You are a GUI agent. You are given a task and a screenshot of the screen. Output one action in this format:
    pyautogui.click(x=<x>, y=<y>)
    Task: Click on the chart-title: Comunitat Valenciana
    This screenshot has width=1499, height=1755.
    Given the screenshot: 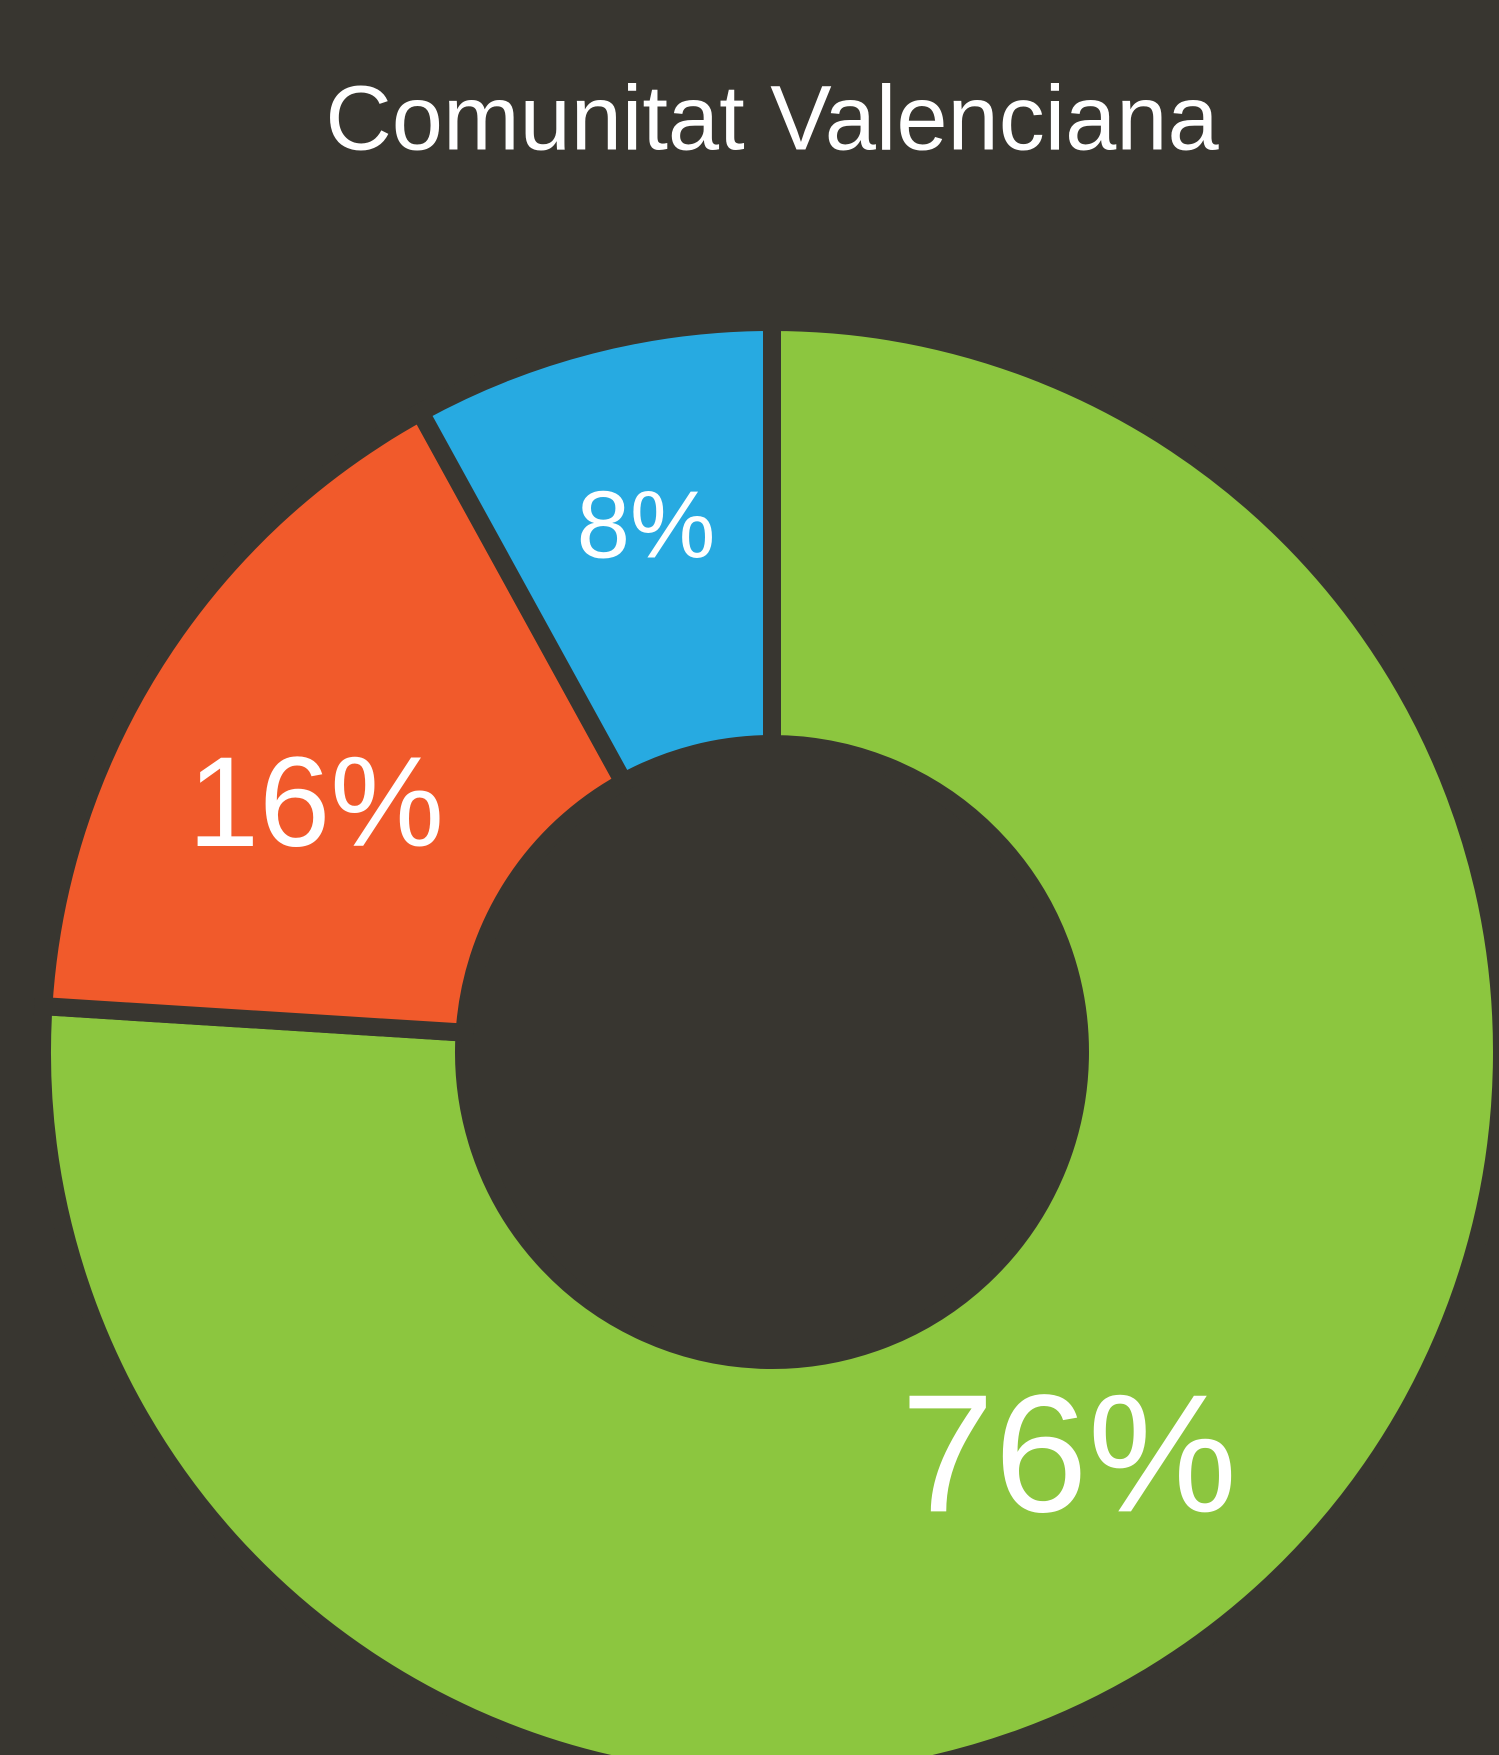 What is the action you would take?
    pyautogui.click(x=772, y=118)
    